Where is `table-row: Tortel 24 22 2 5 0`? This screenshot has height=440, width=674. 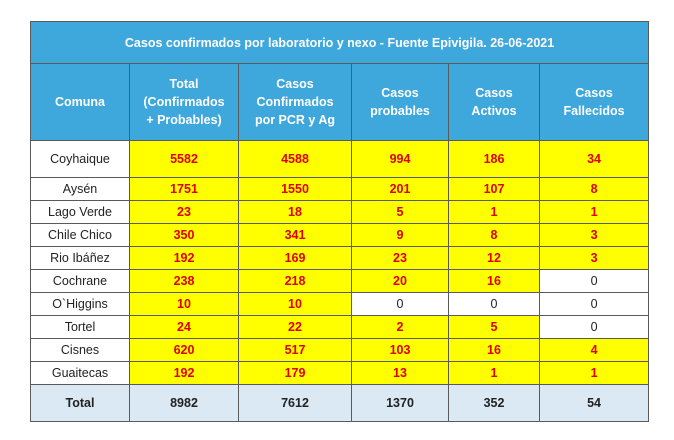 table-row: Tortel 24 22 2 5 0 is located at coordinates (340, 327).